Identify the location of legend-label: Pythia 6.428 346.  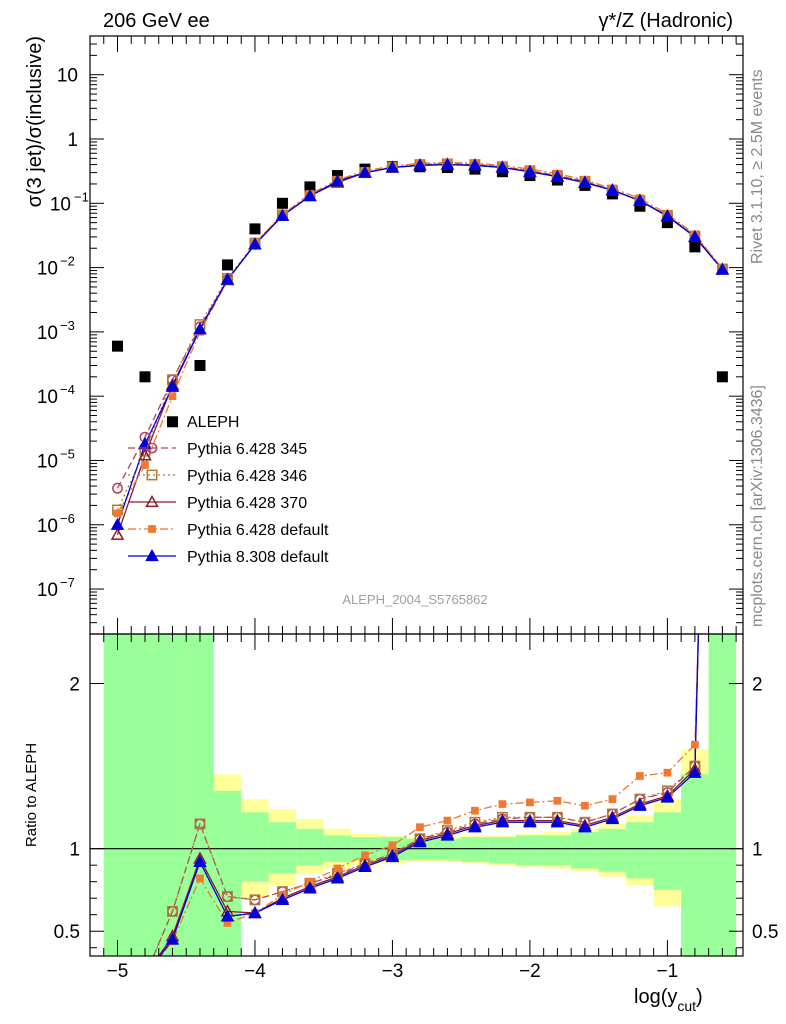
(247, 476).